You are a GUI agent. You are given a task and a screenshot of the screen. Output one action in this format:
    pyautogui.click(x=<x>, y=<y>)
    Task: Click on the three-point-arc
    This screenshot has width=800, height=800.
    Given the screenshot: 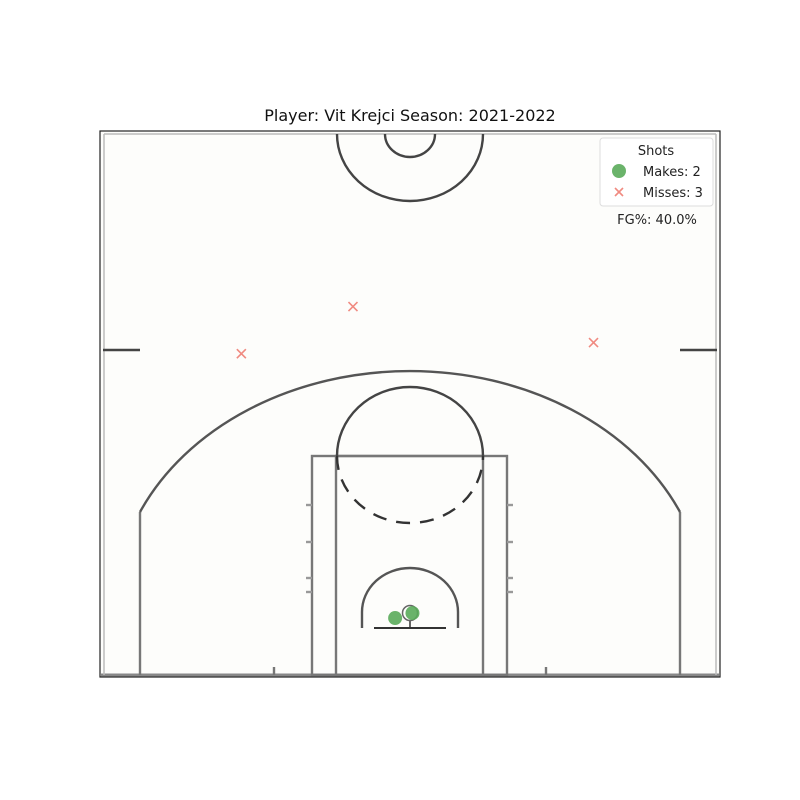 What is the action you would take?
    pyautogui.click(x=410, y=441)
    